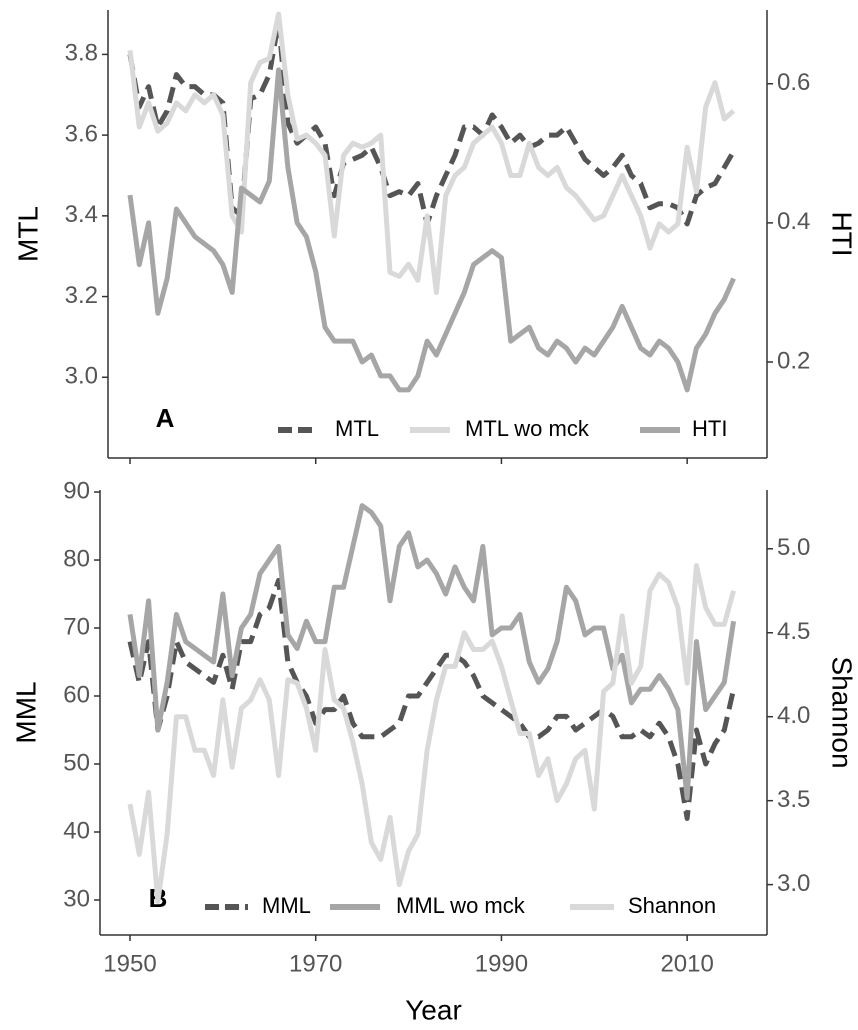 The width and height of the screenshot is (858, 1030). Describe the element at coordinates (76, 898) in the screenshot. I see `y-tick-label: 30` at that location.